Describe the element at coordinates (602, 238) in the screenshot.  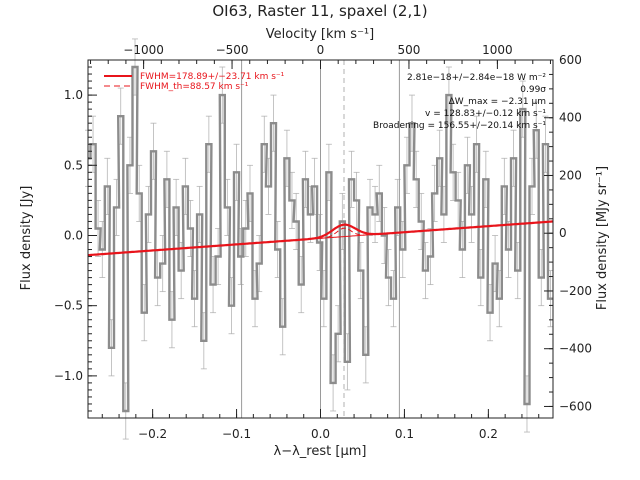
I see `y-axis-label-right: Flux density [MJy sr⁻¹]` at that location.